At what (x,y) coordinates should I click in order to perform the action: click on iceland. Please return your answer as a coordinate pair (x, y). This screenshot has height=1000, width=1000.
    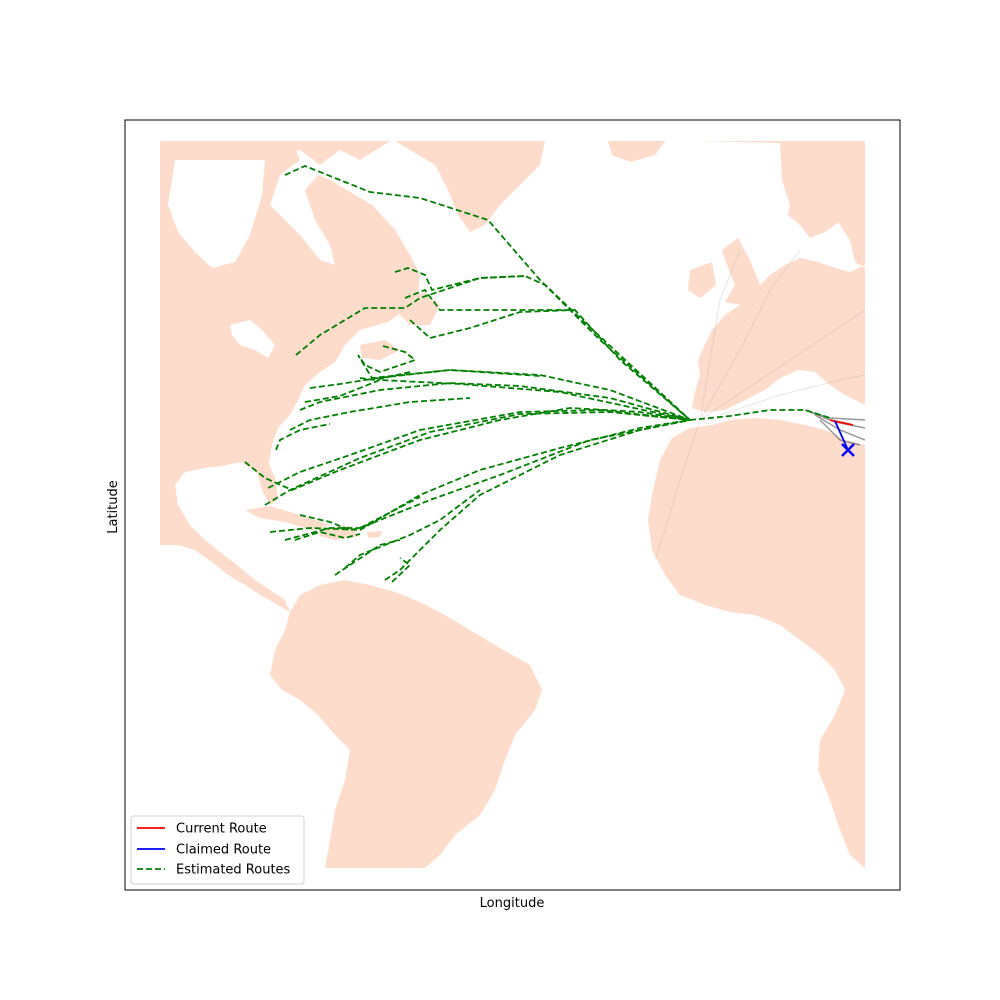
    Looking at the image, I should click on (636, 151).